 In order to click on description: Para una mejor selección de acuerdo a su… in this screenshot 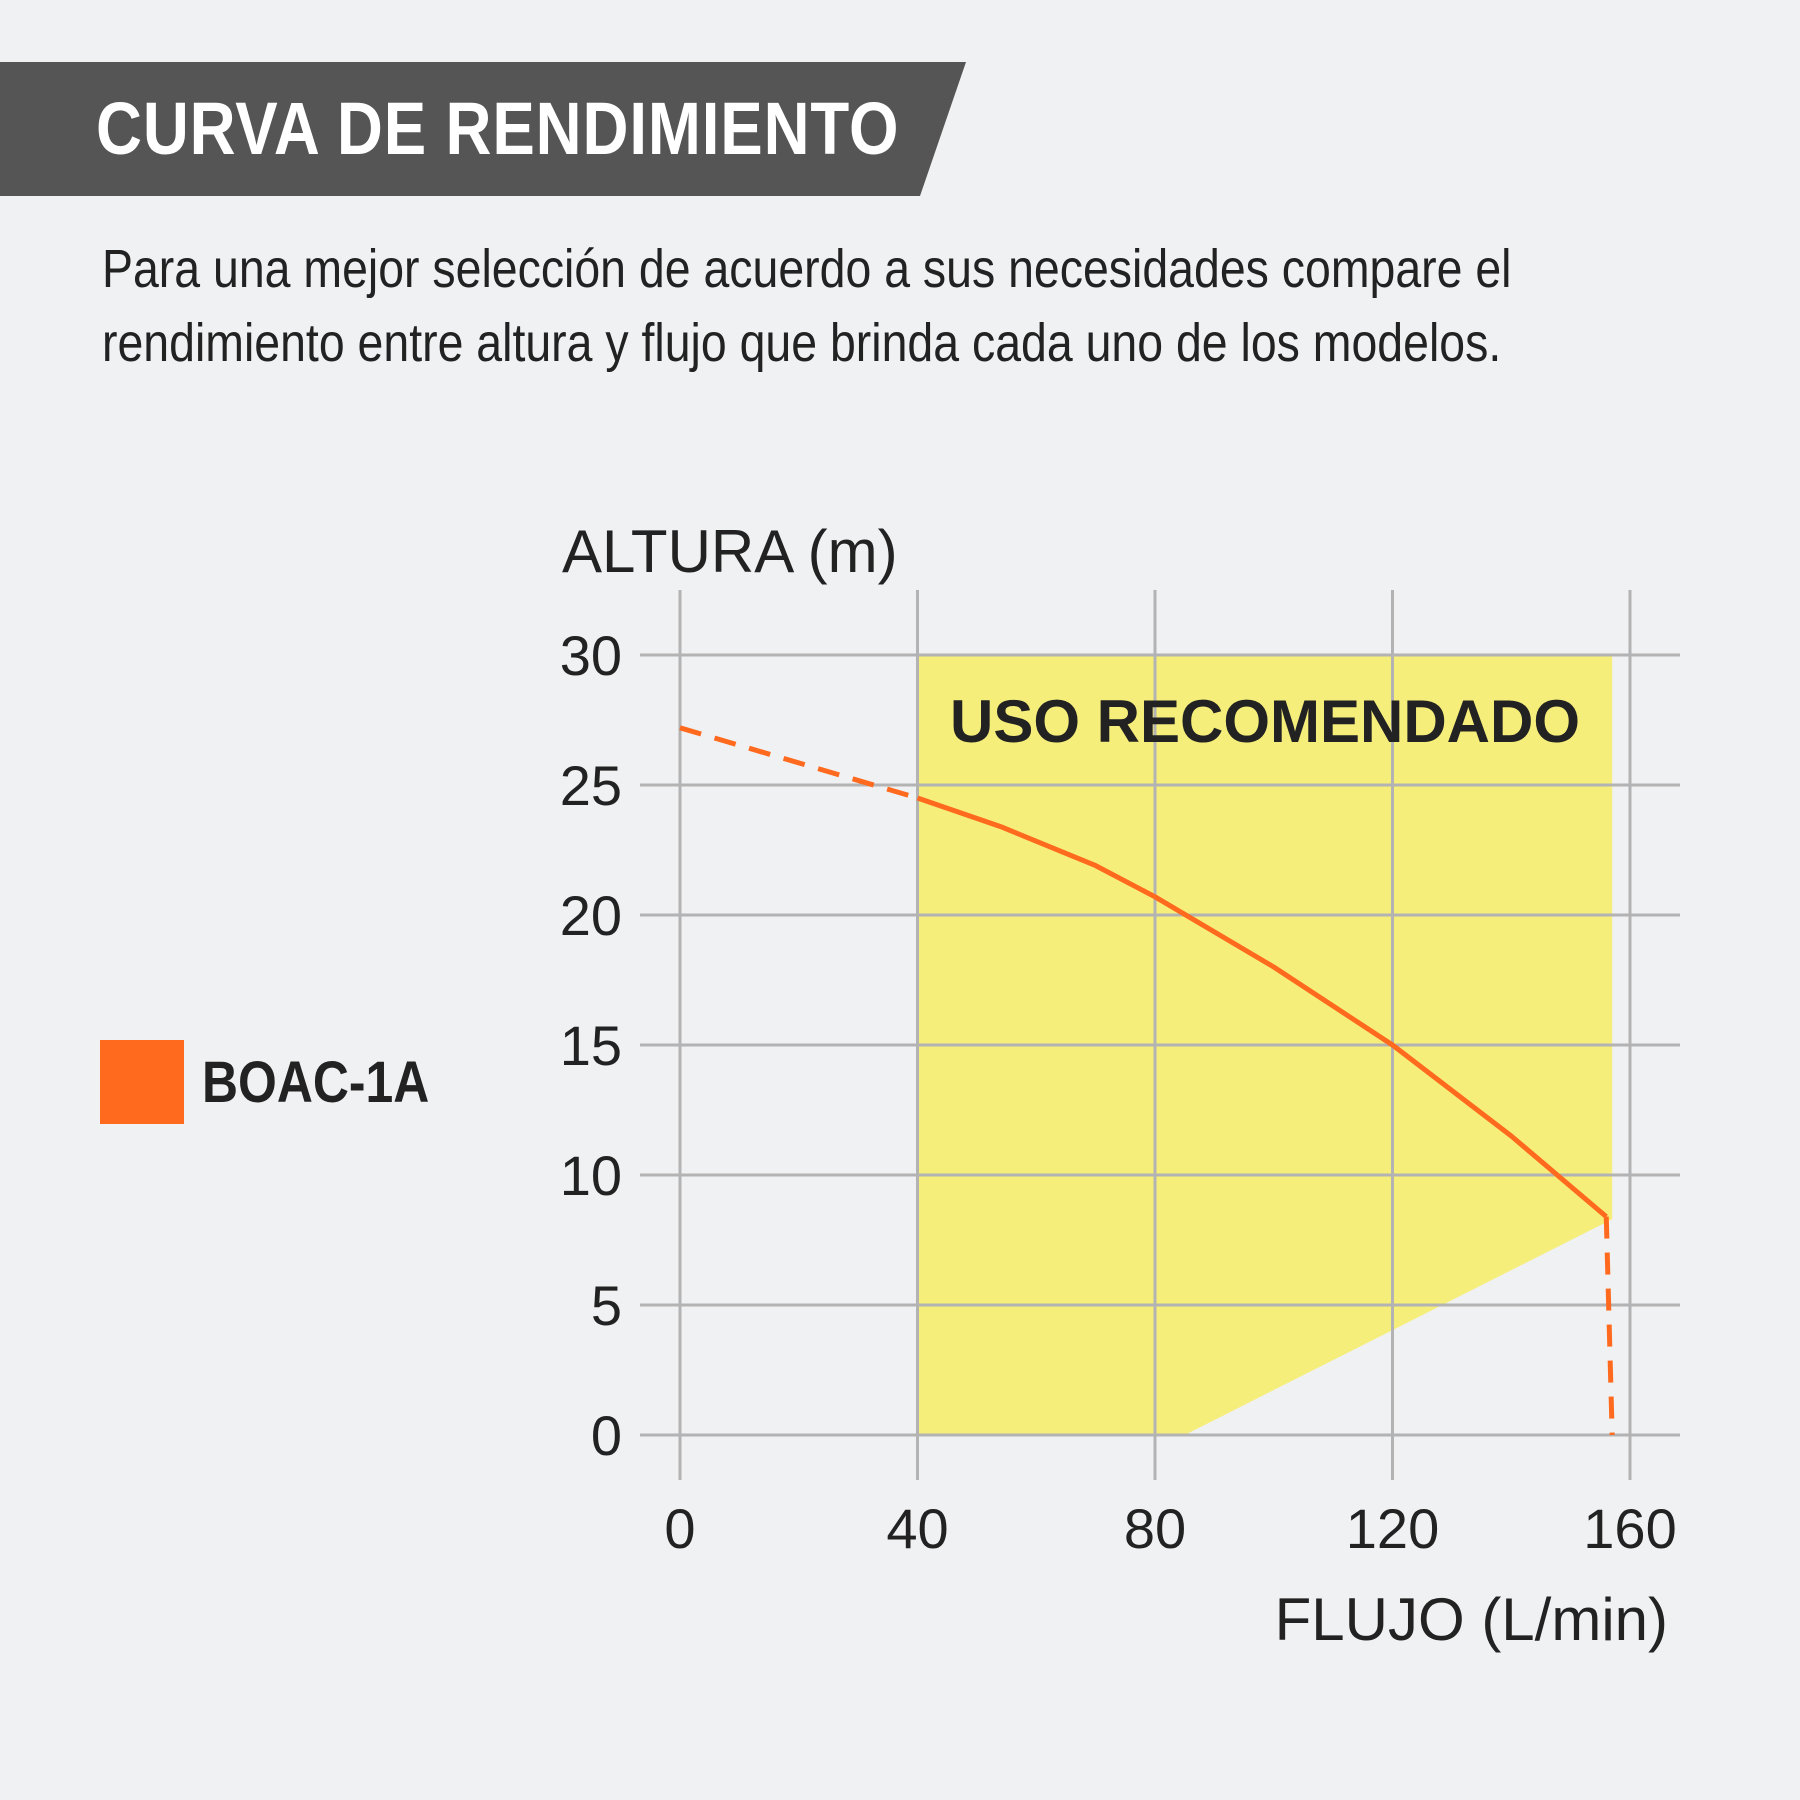, I will do `click(902, 306)`.